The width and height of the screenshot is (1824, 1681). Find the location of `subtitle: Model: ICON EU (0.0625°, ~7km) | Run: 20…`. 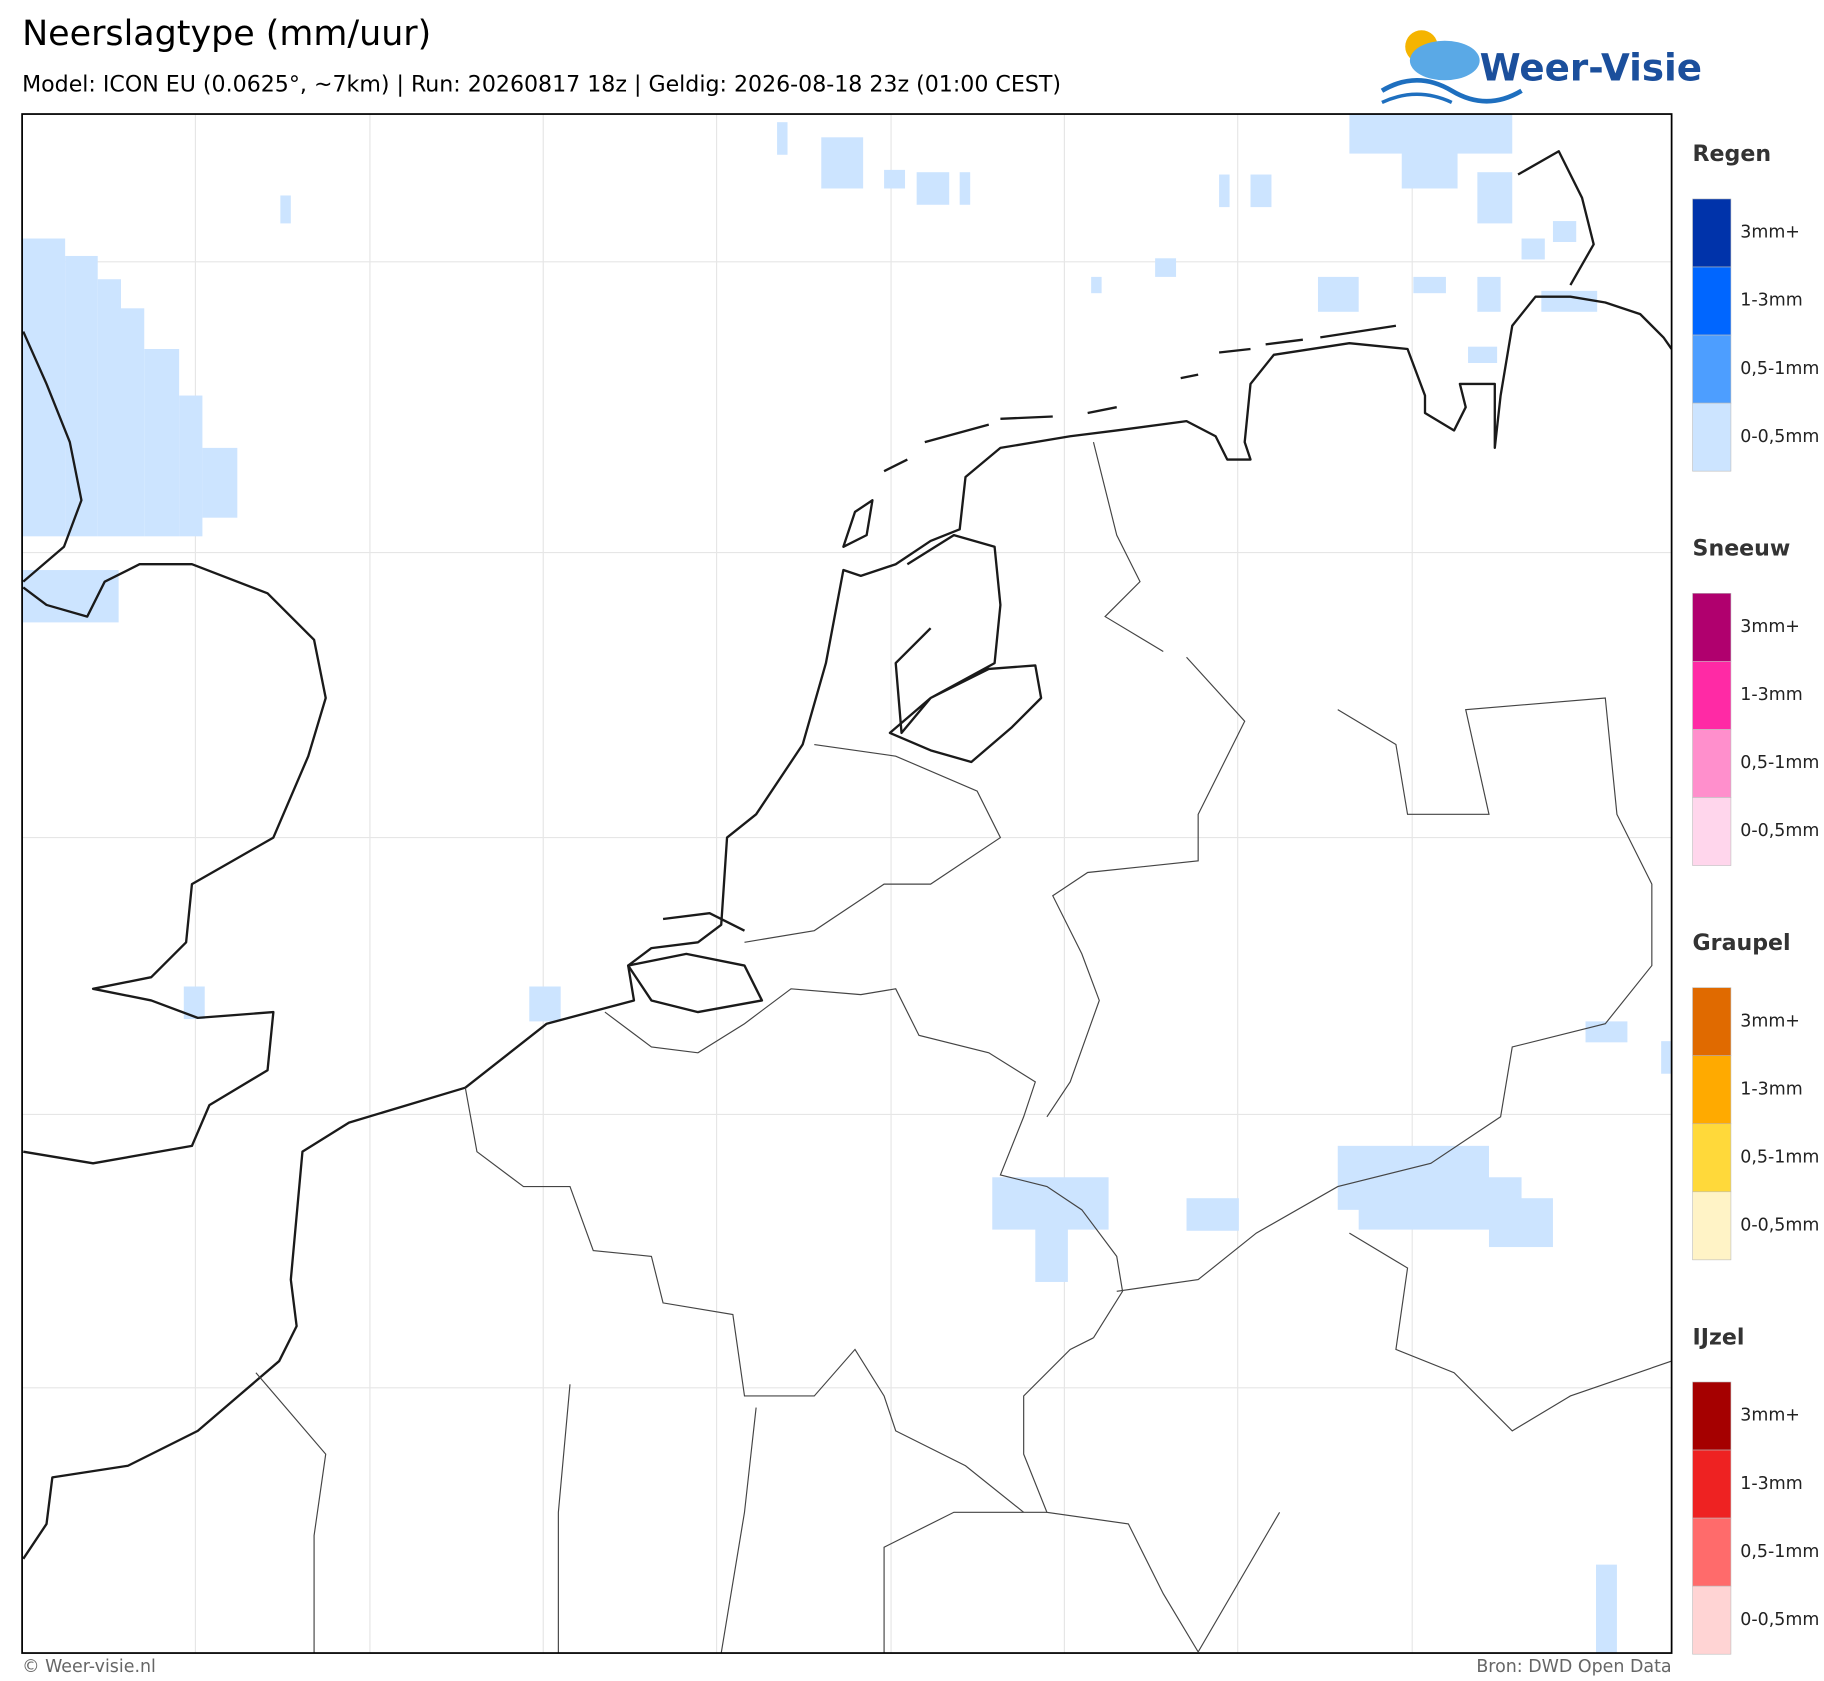

subtitle: Model: ICON EU (0.0625°, ~7km) | Run: 20… is located at coordinates (541, 84).